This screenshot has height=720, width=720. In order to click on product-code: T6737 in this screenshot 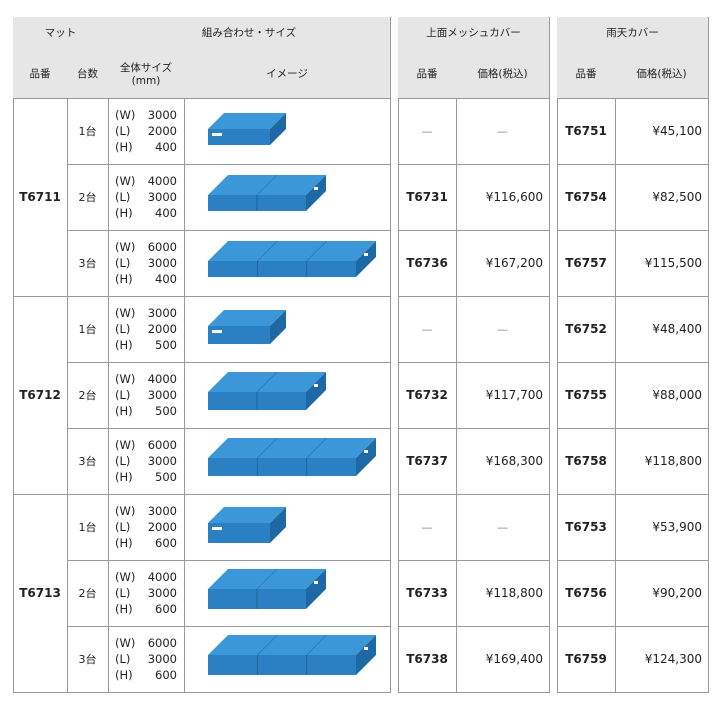, I will do `click(427, 461)`.